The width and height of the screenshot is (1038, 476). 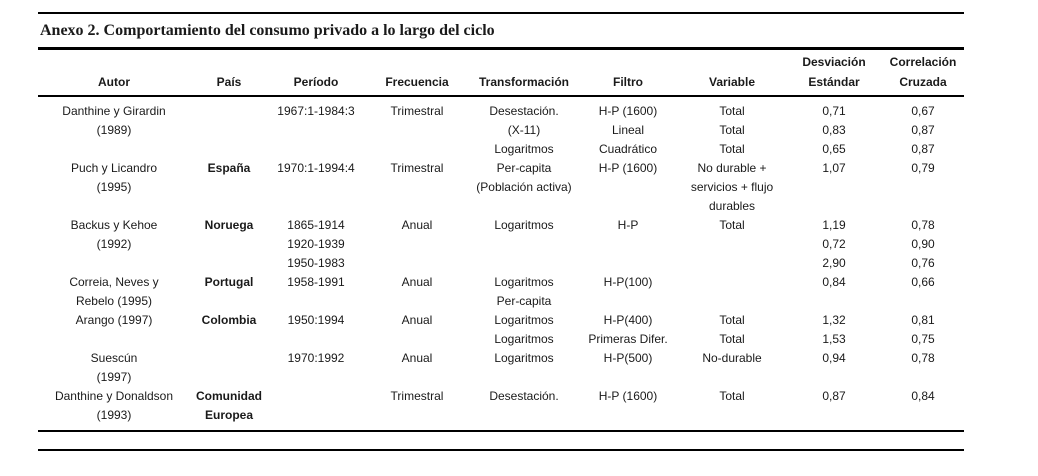 I want to click on table-cell: Europea, so click(x=228, y=415).